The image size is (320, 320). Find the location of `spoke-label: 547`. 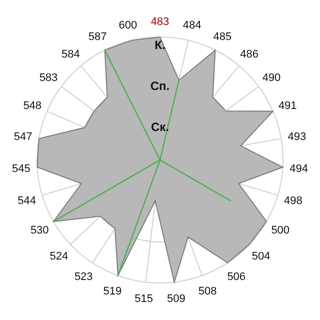

spoke-label: 547 is located at coordinates (23, 136).